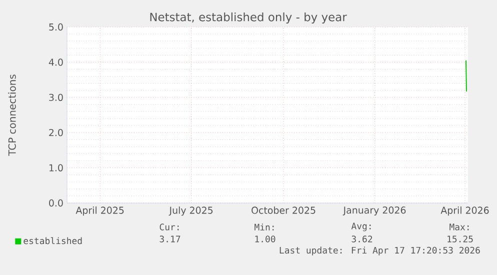 Image resolution: width=497 pixels, height=275 pixels. What do you see at coordinates (170, 239) in the screenshot?
I see `text: 3.17` at bounding box center [170, 239].